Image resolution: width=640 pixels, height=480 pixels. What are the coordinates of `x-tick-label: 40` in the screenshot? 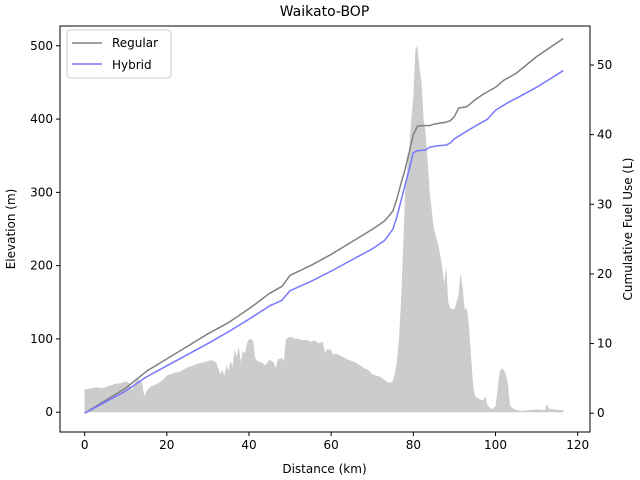 It's located at (248, 445).